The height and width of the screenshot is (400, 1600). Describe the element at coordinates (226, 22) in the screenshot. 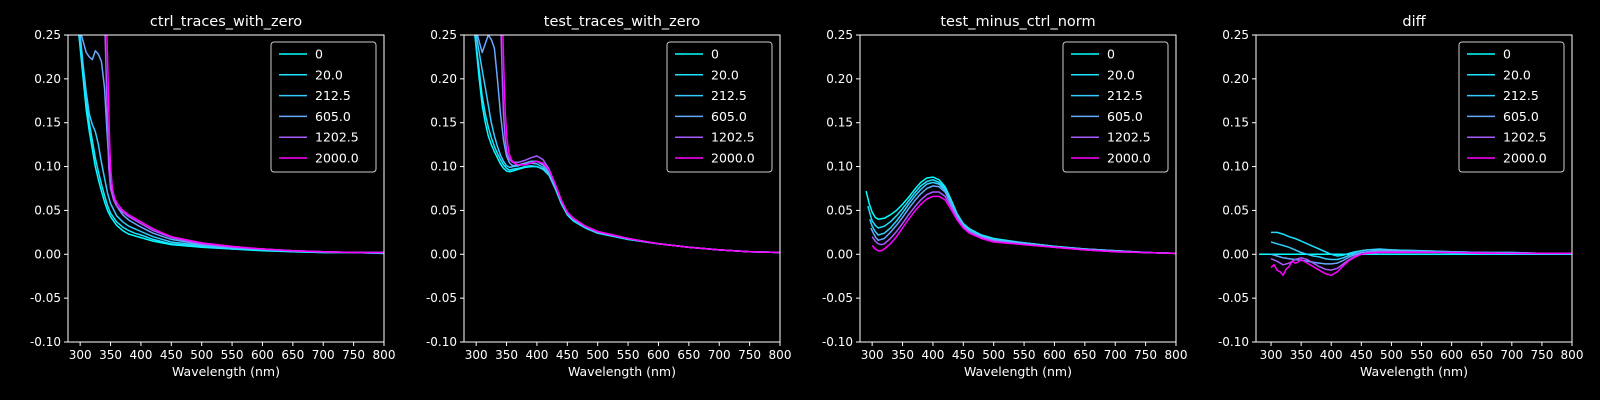

I see `chart-title: ctrl_traces_with_zero` at that location.